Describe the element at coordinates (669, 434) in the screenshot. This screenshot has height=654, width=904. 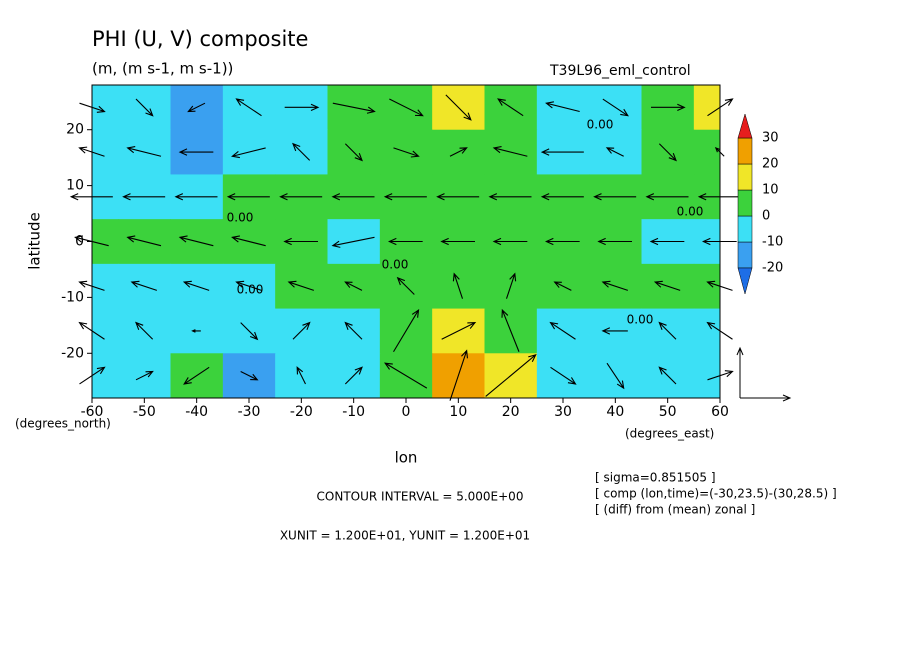
I see `x-unit-label: (degrees_east)` at that location.